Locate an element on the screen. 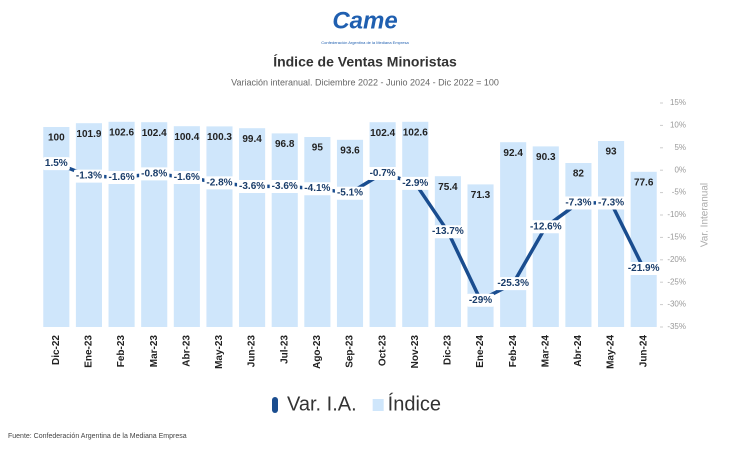 The height and width of the screenshot is (452, 730). legend-label: Var. I.A. is located at coordinates (322, 404).